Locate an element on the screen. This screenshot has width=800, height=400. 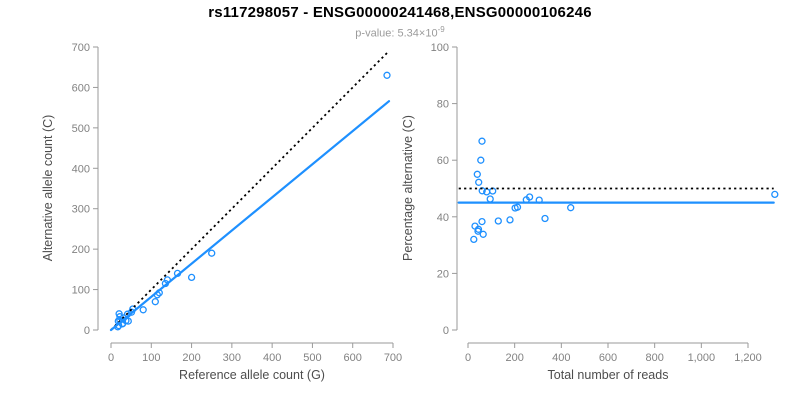
left-y-axis-label: Alternative allele count (C) is located at coordinates (48, 188).